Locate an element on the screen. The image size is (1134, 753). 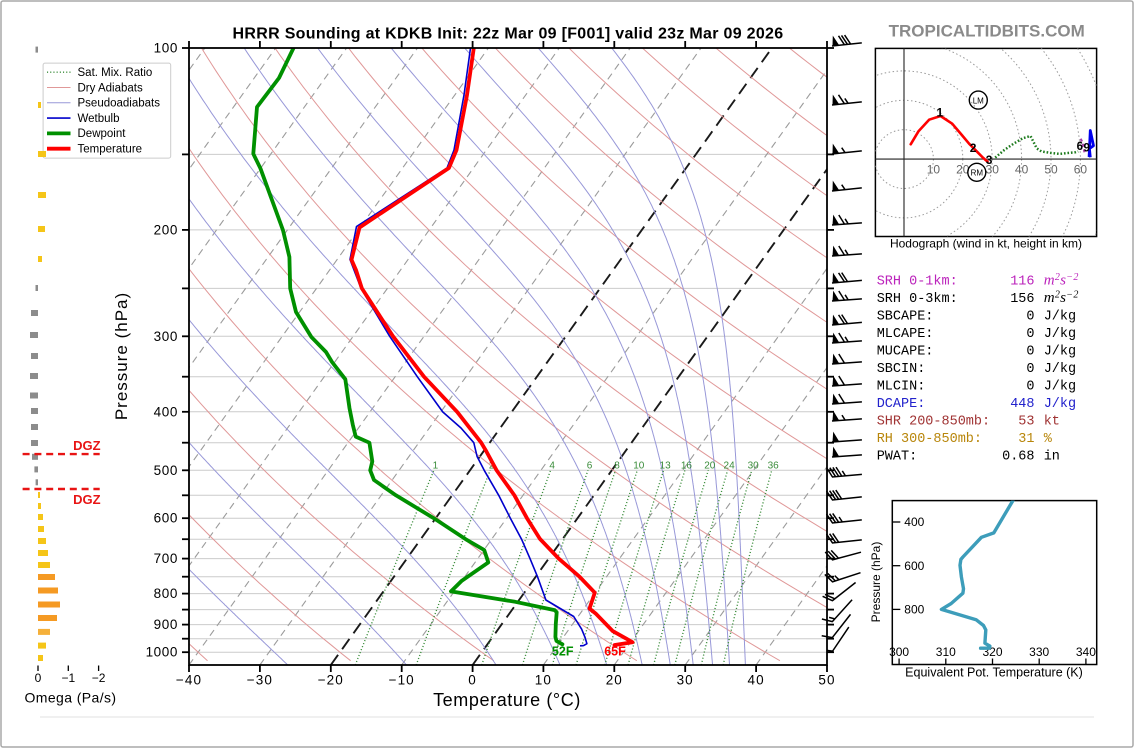
svg-text: −2 is located at coordinates (99, 678).